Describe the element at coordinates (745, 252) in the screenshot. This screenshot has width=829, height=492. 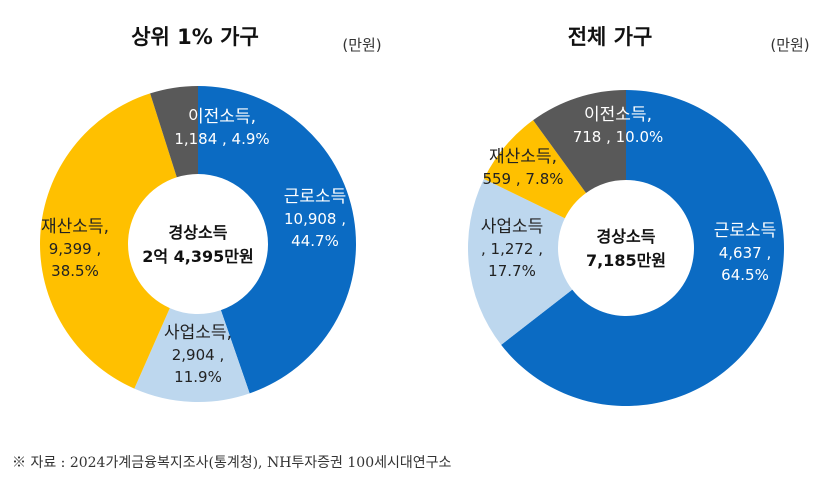
I see `data-label: 근로소득 4,637 , 64.5%` at that location.